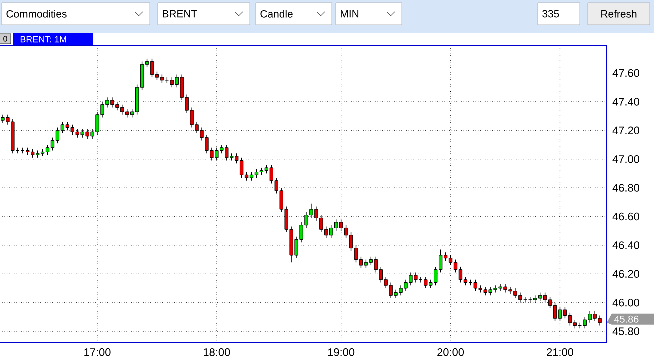 Image resolution: width=654 pixels, height=356 pixels. I want to click on x-tick-label: 18:00, so click(217, 352).